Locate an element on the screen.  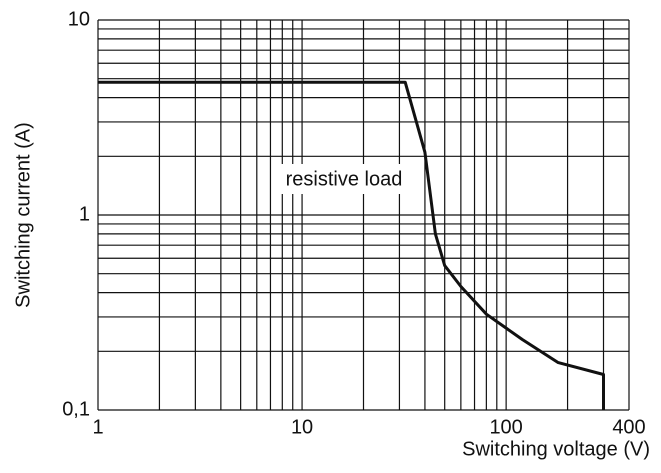
x-tick-label: 400 is located at coordinates (628, 427).